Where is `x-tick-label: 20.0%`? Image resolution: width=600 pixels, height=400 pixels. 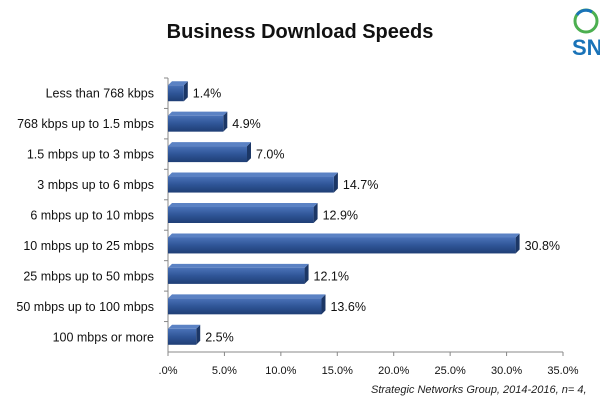 x-tick-label: 20.0% is located at coordinates (393, 371).